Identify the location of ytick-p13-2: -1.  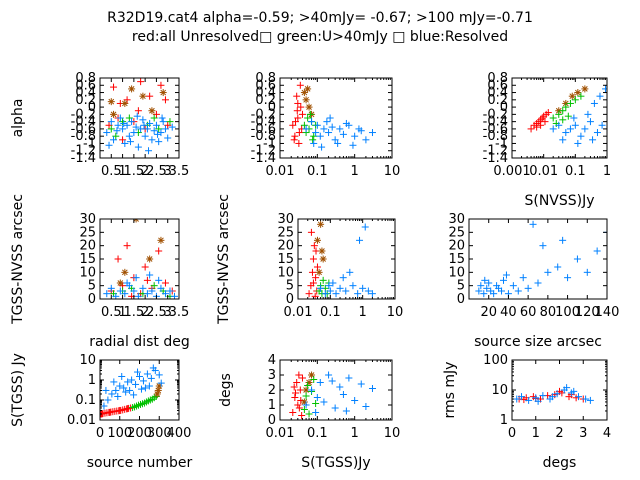
(501, 143).